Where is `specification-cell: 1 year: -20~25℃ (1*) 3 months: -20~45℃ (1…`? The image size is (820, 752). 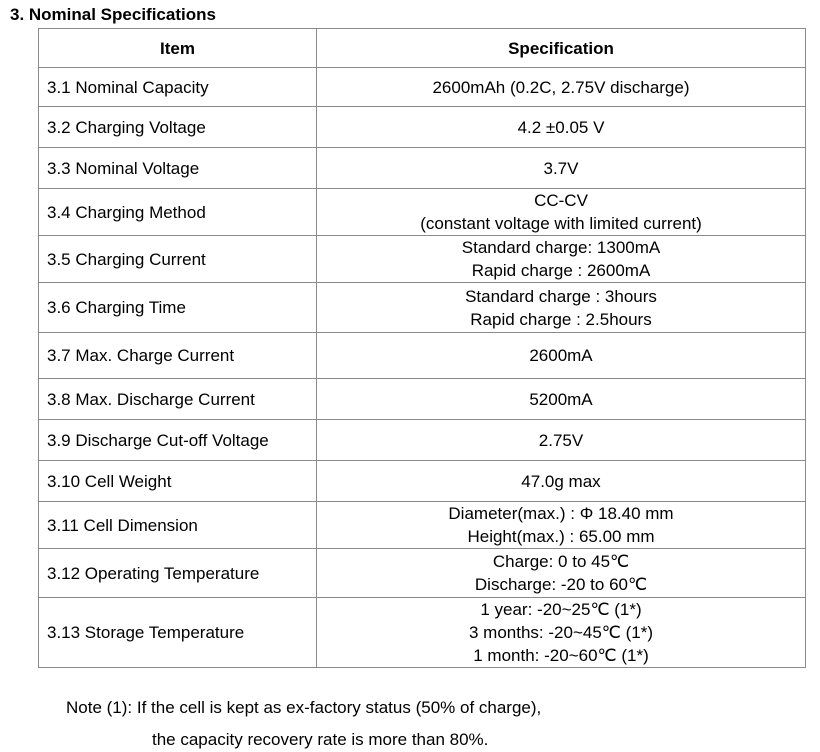 specification-cell: 1 year: -20~25℃ (1*) 3 months: -20~45℃ (1… is located at coordinates (561, 632).